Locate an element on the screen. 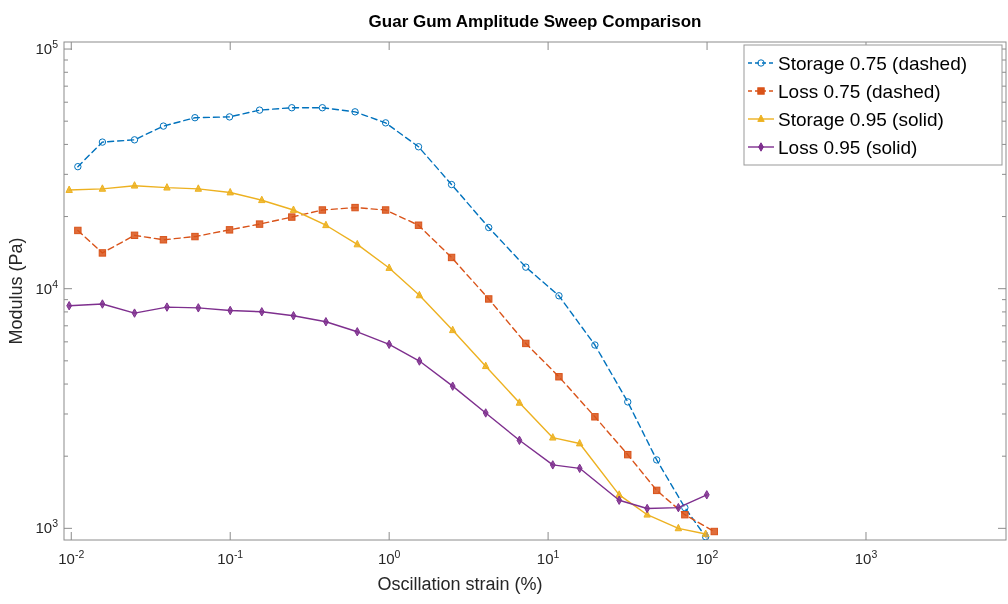  x-tick-label: 10$^{-2}$ is located at coordinates (71, 557).